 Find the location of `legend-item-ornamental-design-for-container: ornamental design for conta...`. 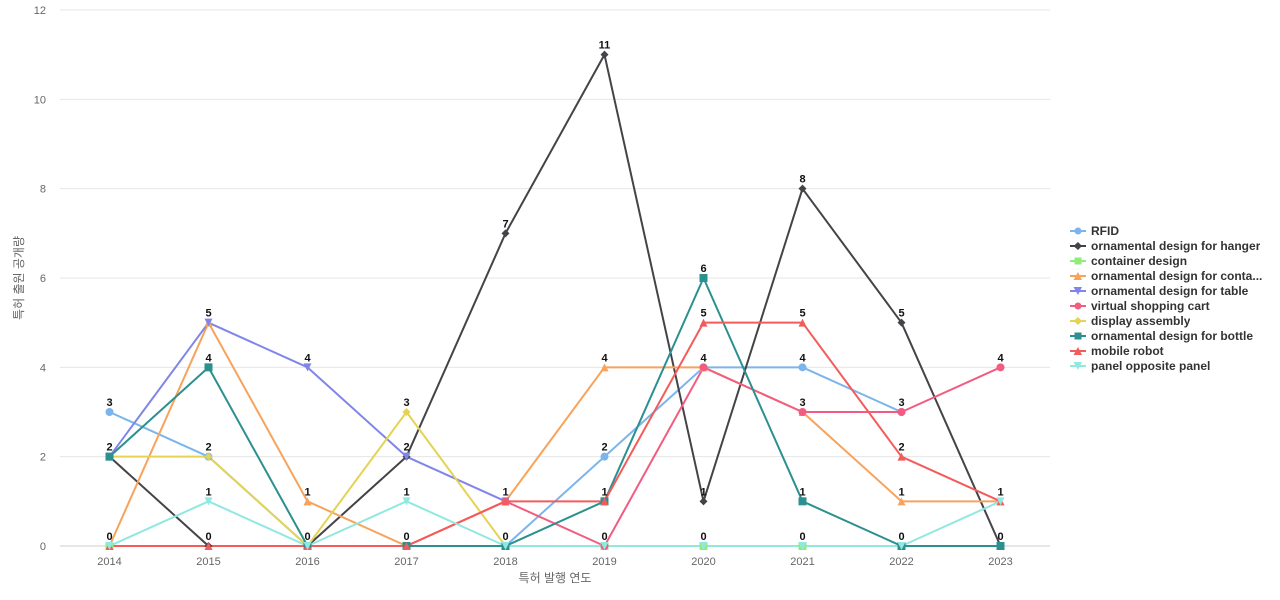

legend-item-ornamental-design-for-container: ornamental design for conta... is located at coordinates (1166, 275).